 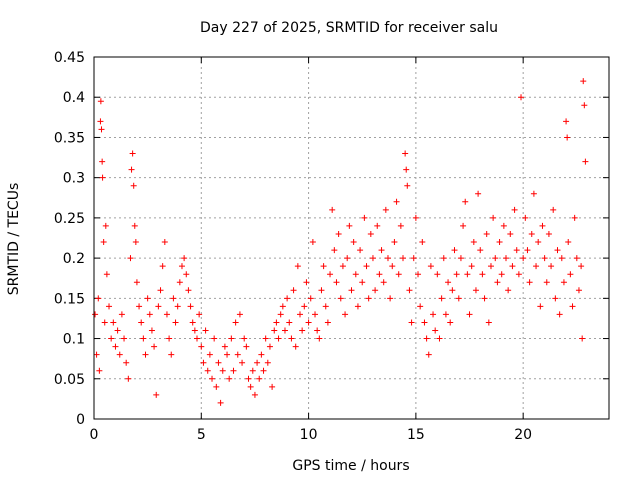 What do you see at coordinates (74, 259) in the screenshot?
I see `y-tick-label: 0.2` at bounding box center [74, 259].